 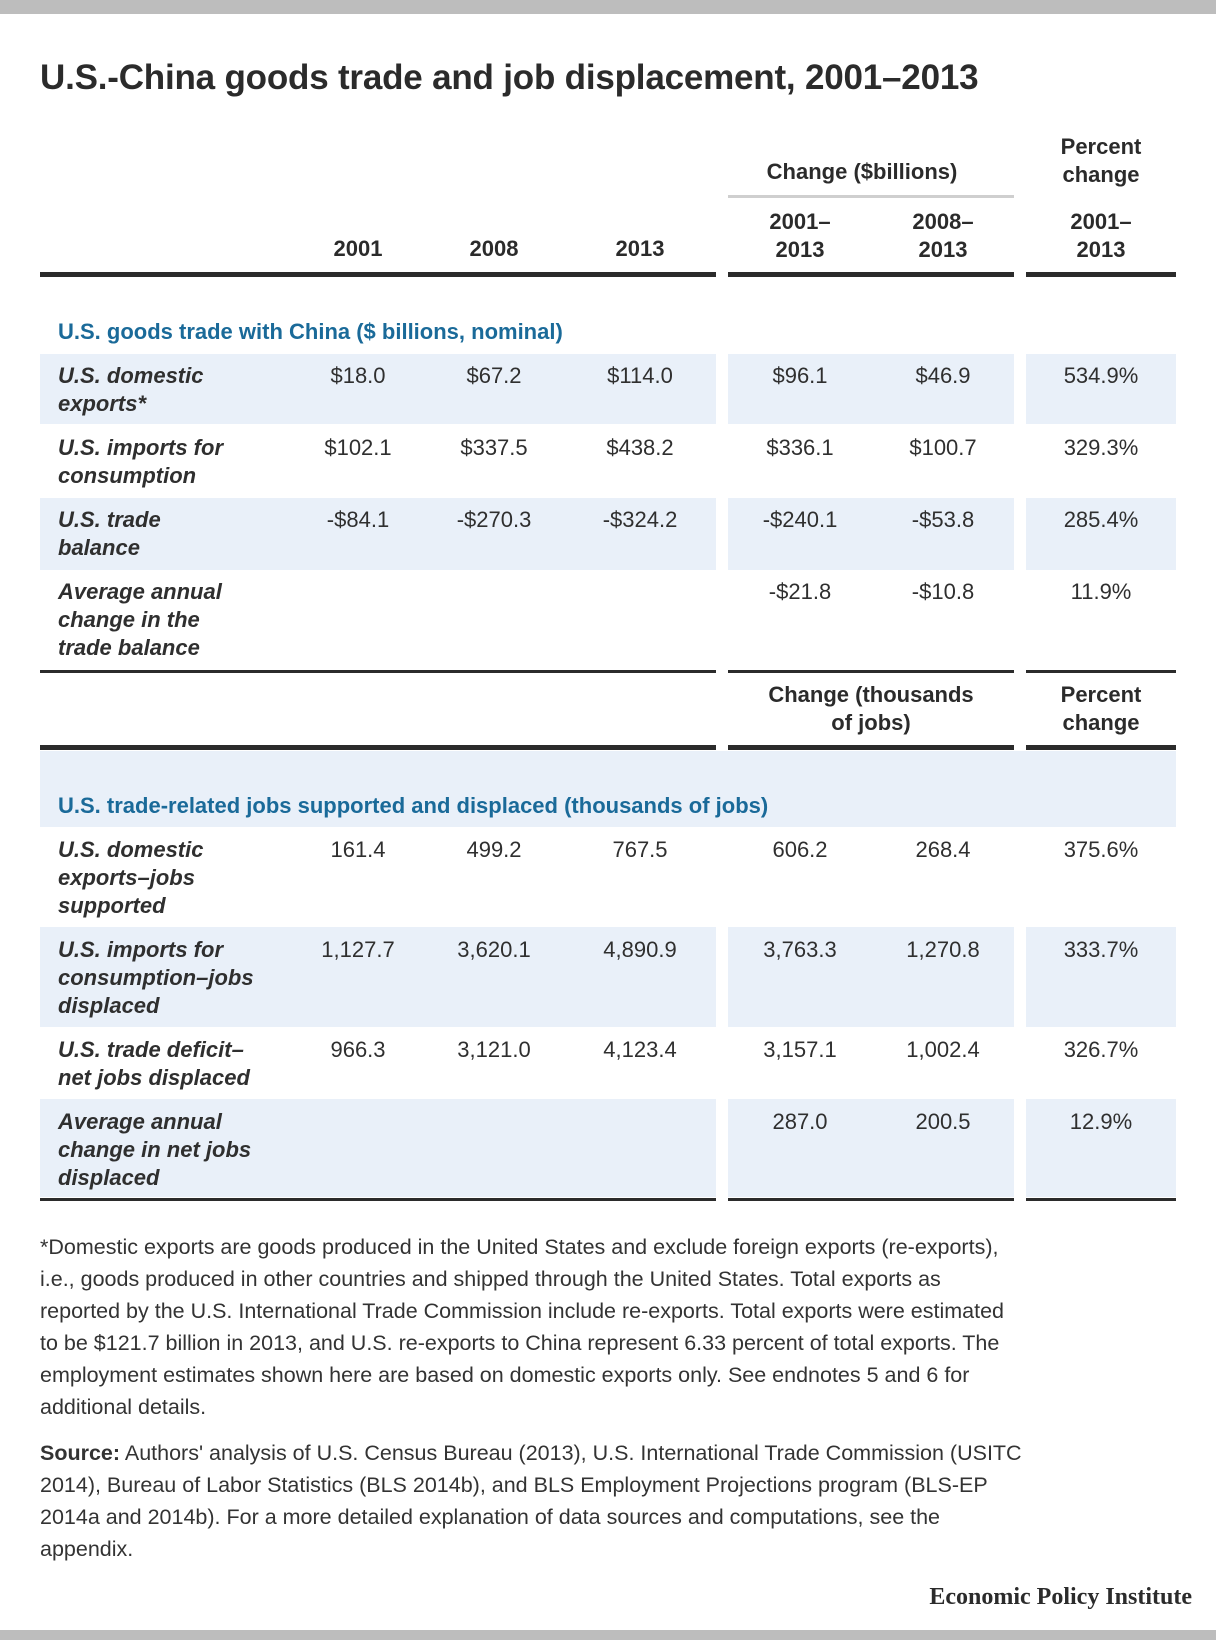 What do you see at coordinates (943, 249) in the screenshot?
I see `col-header-2008-2013-b: 2013` at bounding box center [943, 249].